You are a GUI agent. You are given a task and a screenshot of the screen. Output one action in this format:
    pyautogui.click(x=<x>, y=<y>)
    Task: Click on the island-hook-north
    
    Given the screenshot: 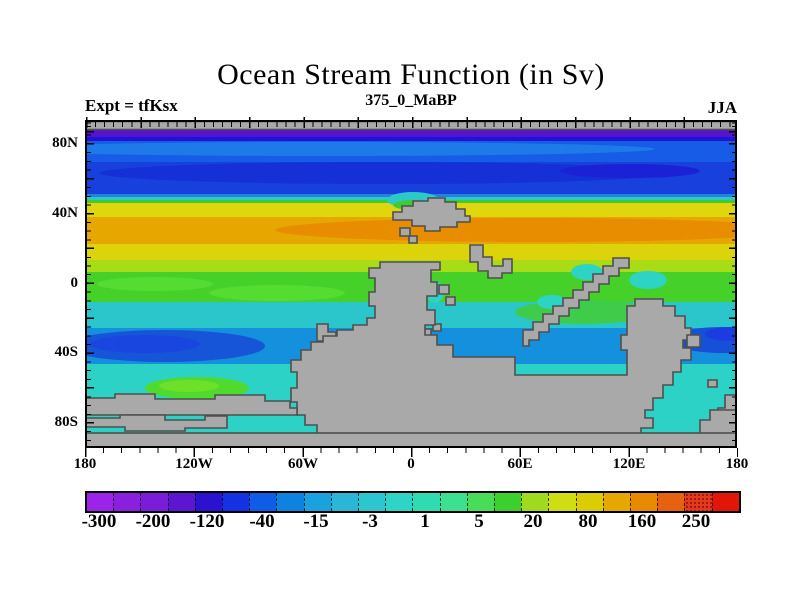 What is the action you would take?
    pyautogui.click(x=491, y=261)
    